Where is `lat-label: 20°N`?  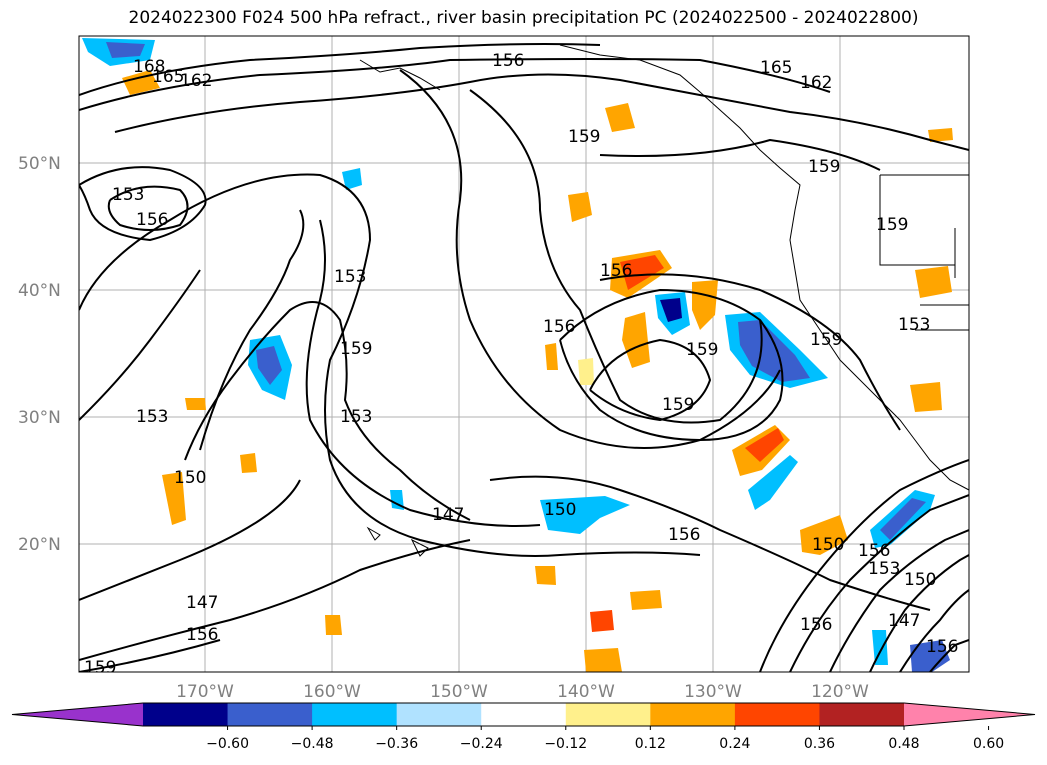 lat-label: 20°N is located at coordinates (39, 545).